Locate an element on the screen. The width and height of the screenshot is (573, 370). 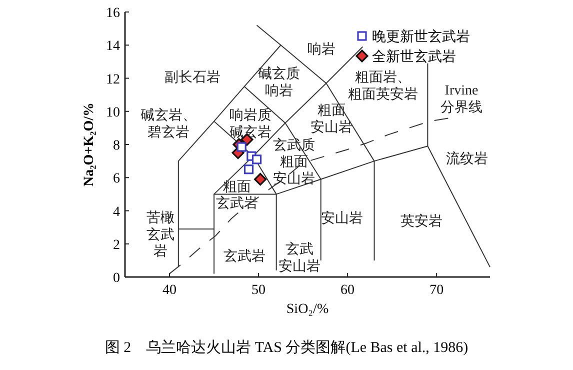
caption: 图 2 乌兰哈达火山岩 TAS 分类图解(Le Bas et al., 1986) is located at coordinates (286, 347).